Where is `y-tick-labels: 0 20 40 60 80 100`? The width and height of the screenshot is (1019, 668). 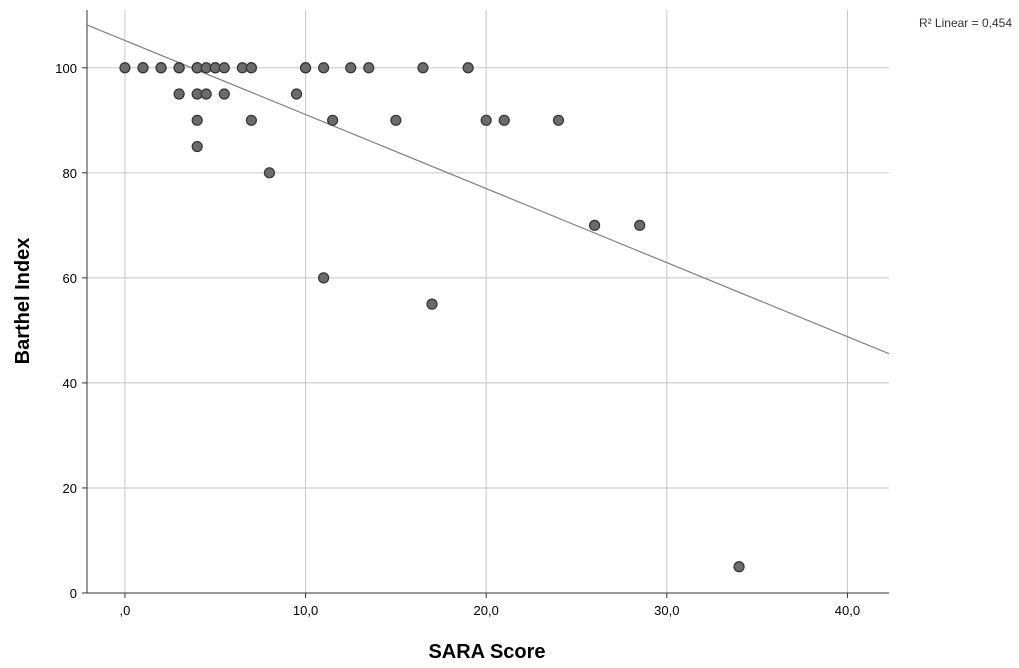
y-tick-labels: 0 20 40 60 80 100 is located at coordinates (71, 331).